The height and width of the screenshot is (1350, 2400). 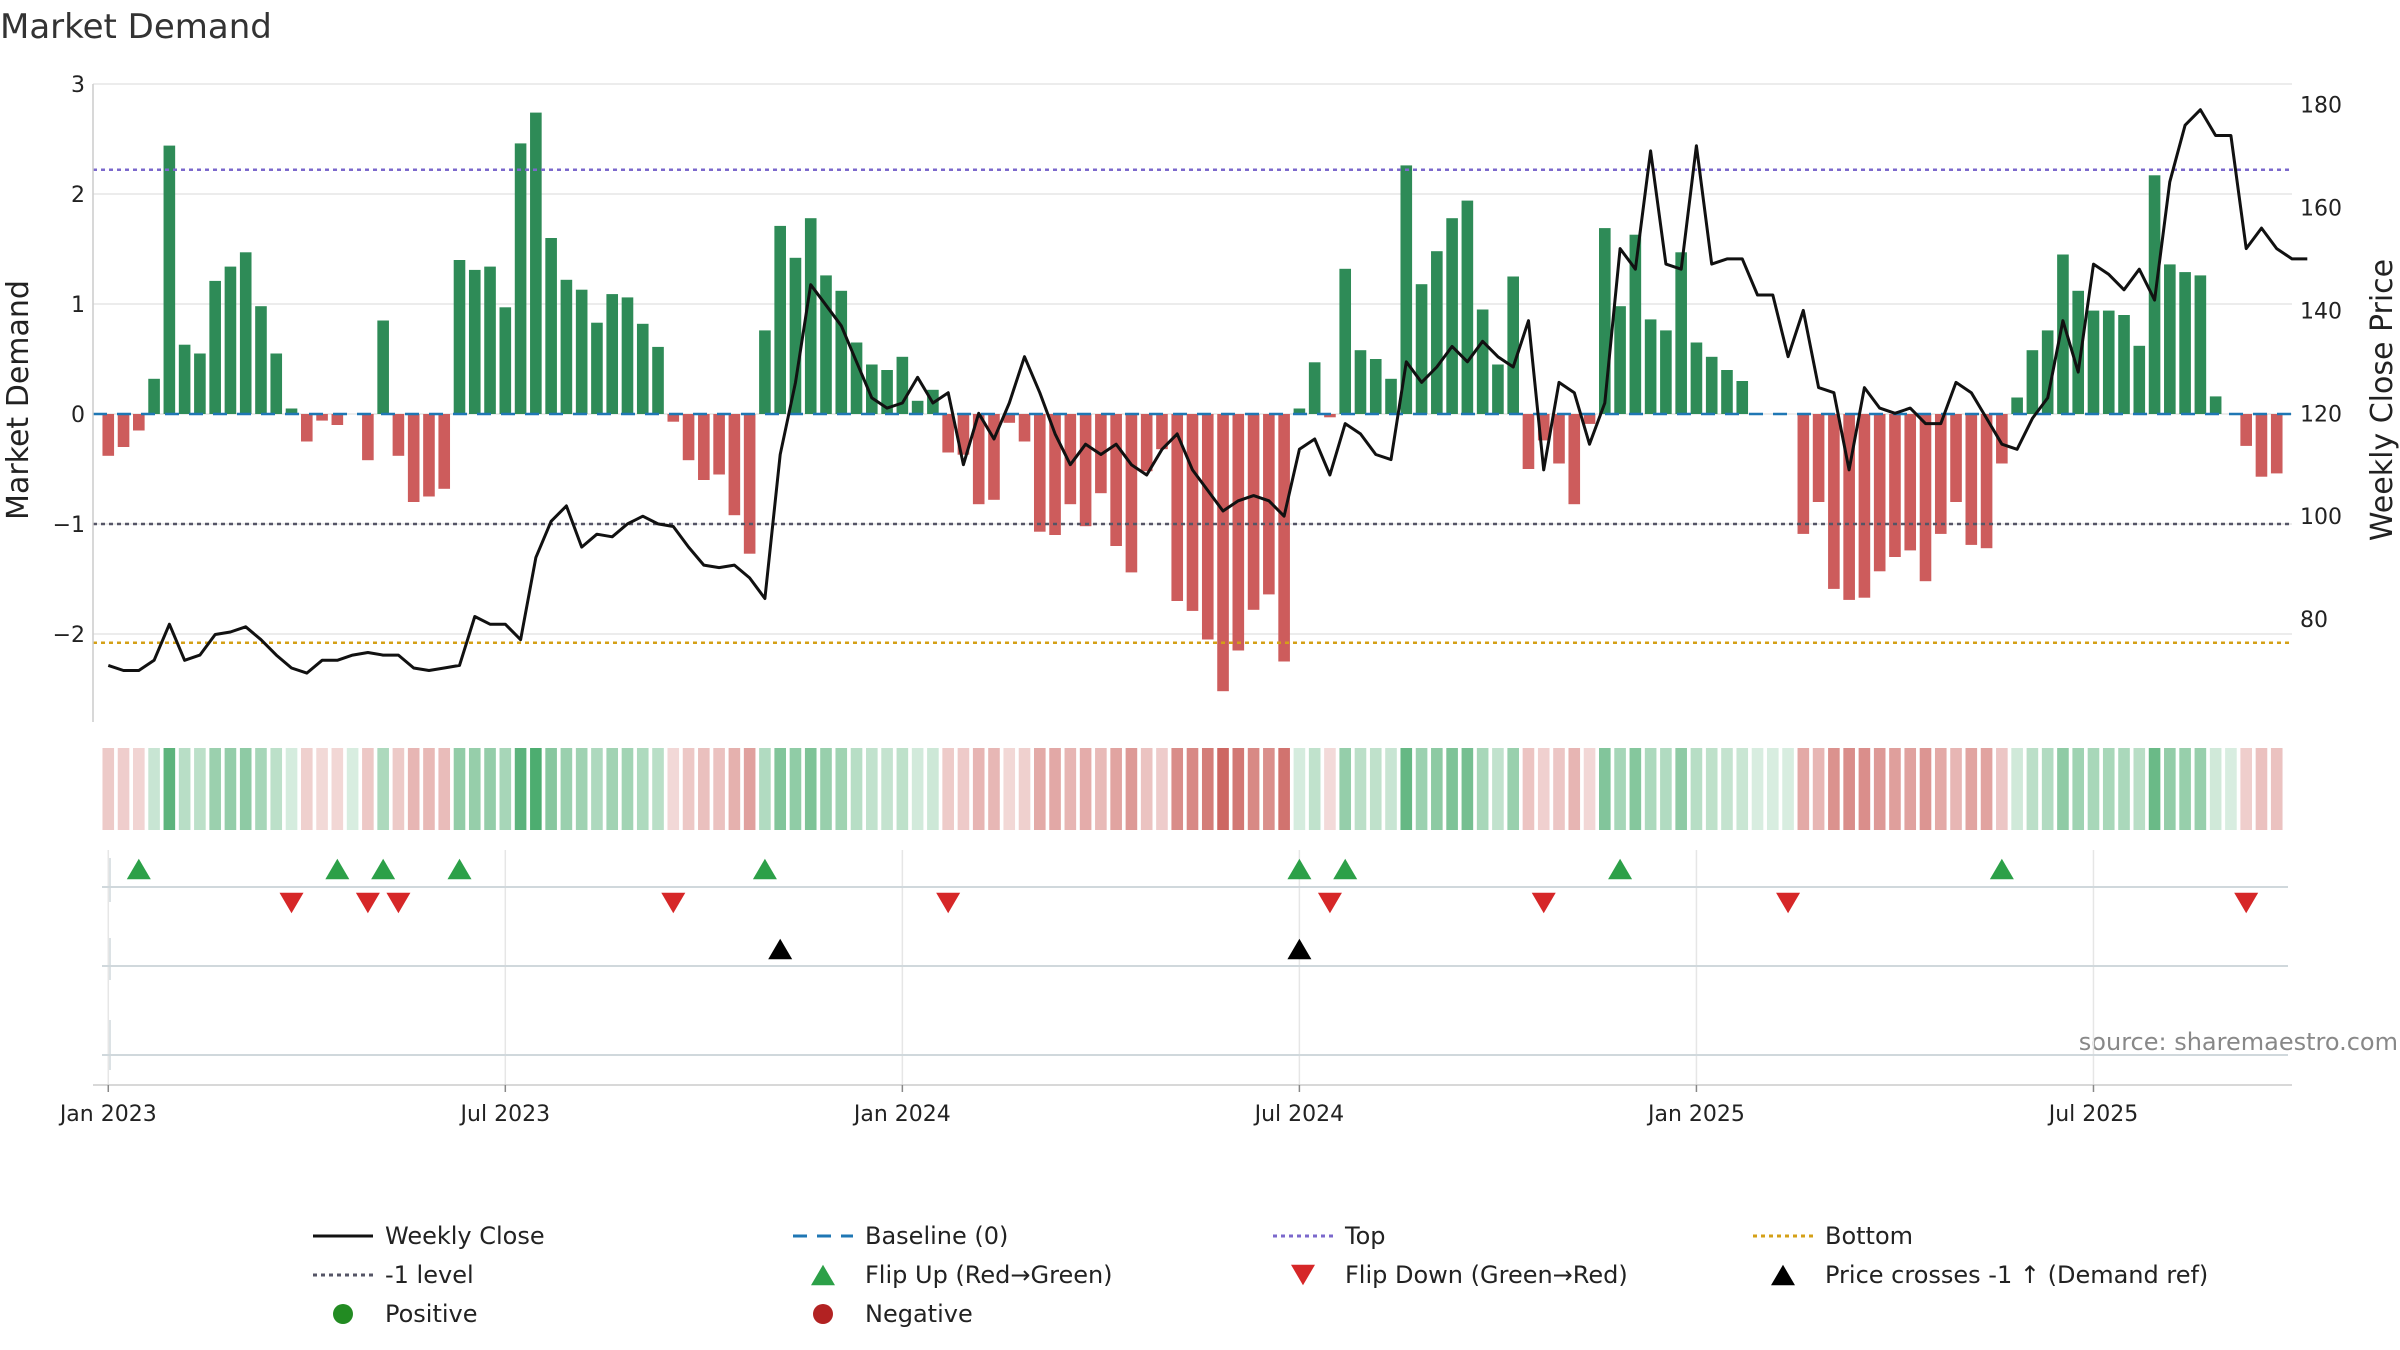 What do you see at coordinates (962, 1275) in the screenshot?
I see `legend-item: Flip Up (Red→Green)` at bounding box center [962, 1275].